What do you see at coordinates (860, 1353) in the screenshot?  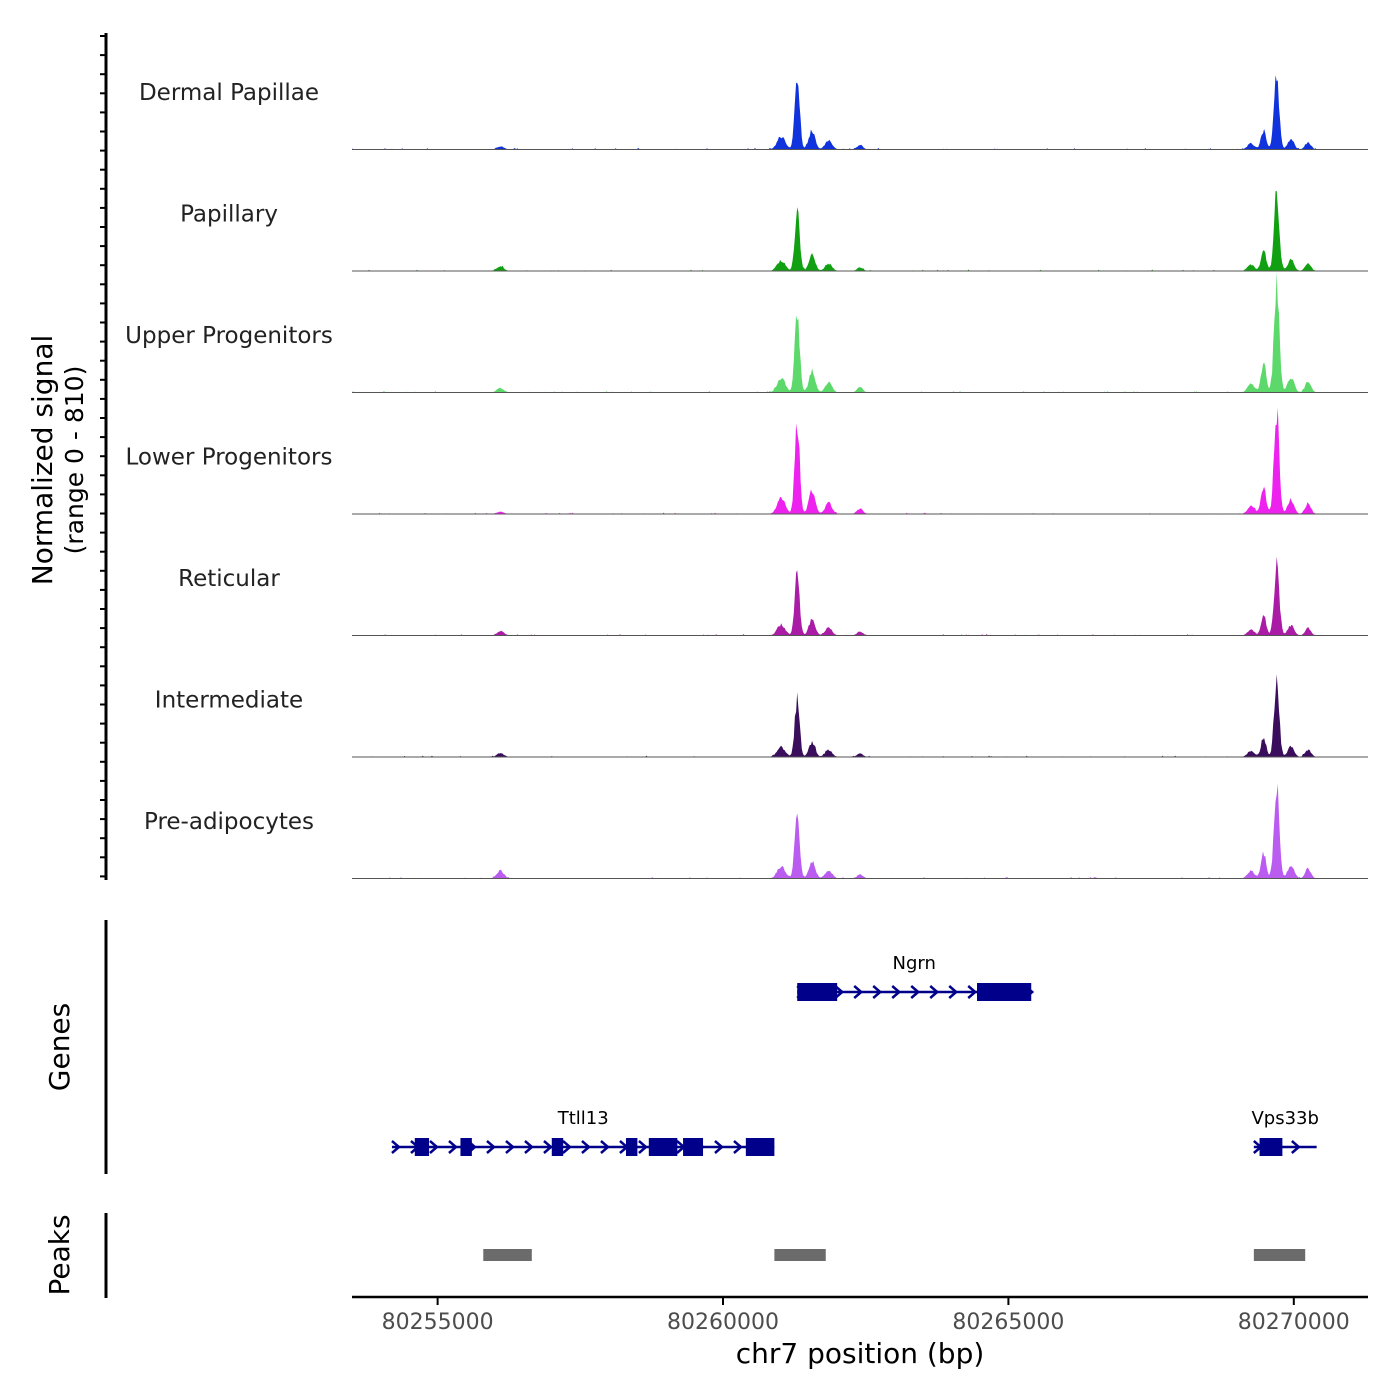 I see `x-axis-title: chr7 position (bp)` at bounding box center [860, 1353].